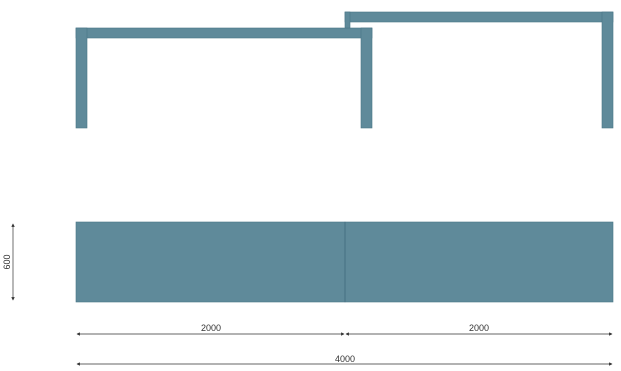  What do you see at coordinates (224, 78) in the screenshot?
I see `left-table-frame` at bounding box center [224, 78].